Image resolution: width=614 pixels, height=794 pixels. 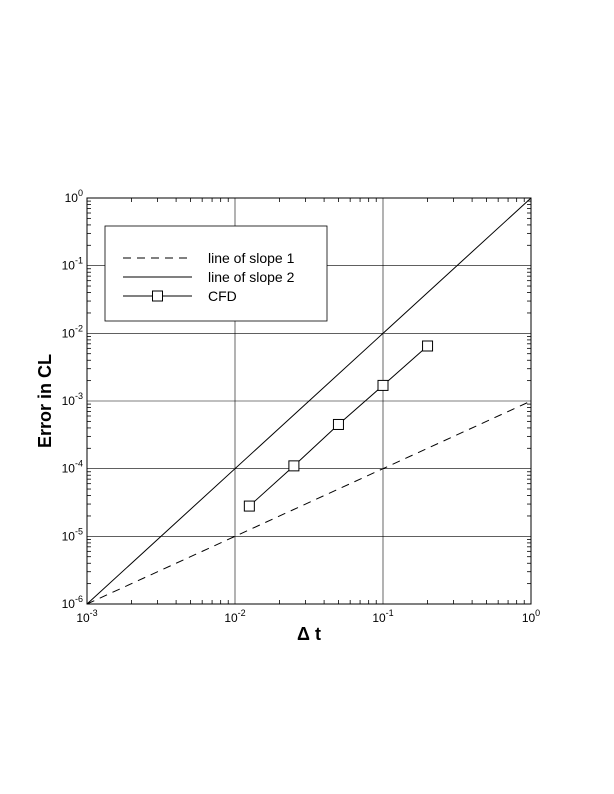 I want to click on y-tick-label: 10⁻³, so click(x=72, y=399).